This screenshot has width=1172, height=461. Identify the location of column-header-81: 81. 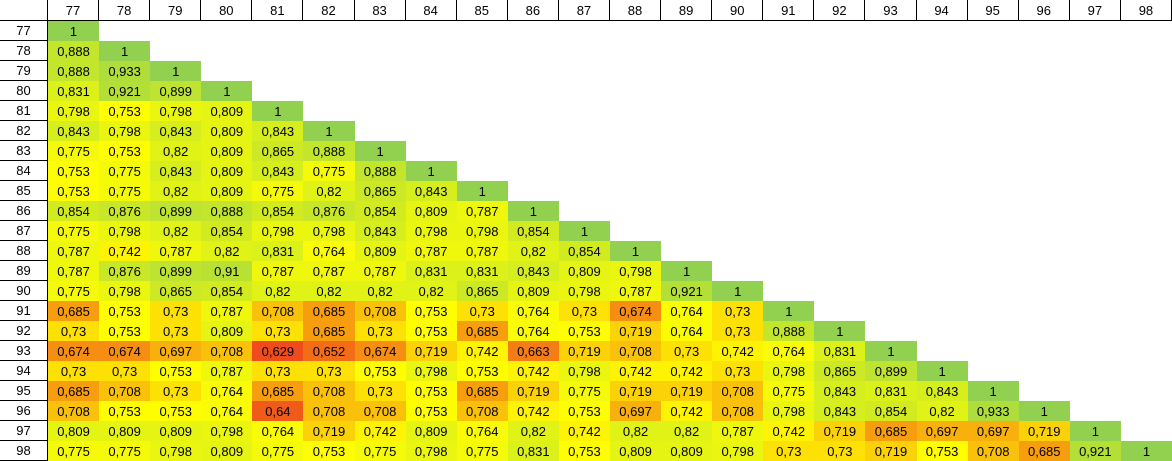
(278, 10).